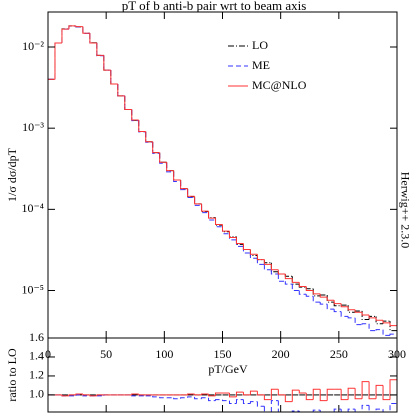  I want to click on ratio-axis-label: ratio to LO, so click(12, 375).